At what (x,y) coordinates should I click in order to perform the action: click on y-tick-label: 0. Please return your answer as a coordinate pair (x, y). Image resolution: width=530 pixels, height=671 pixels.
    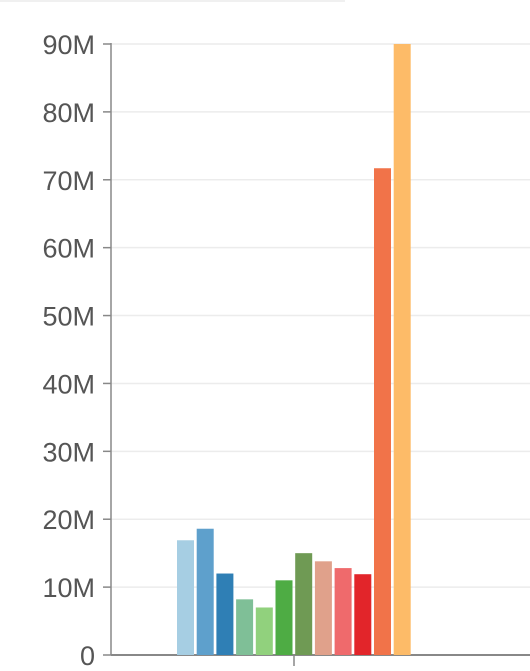
    Looking at the image, I should click on (87, 656).